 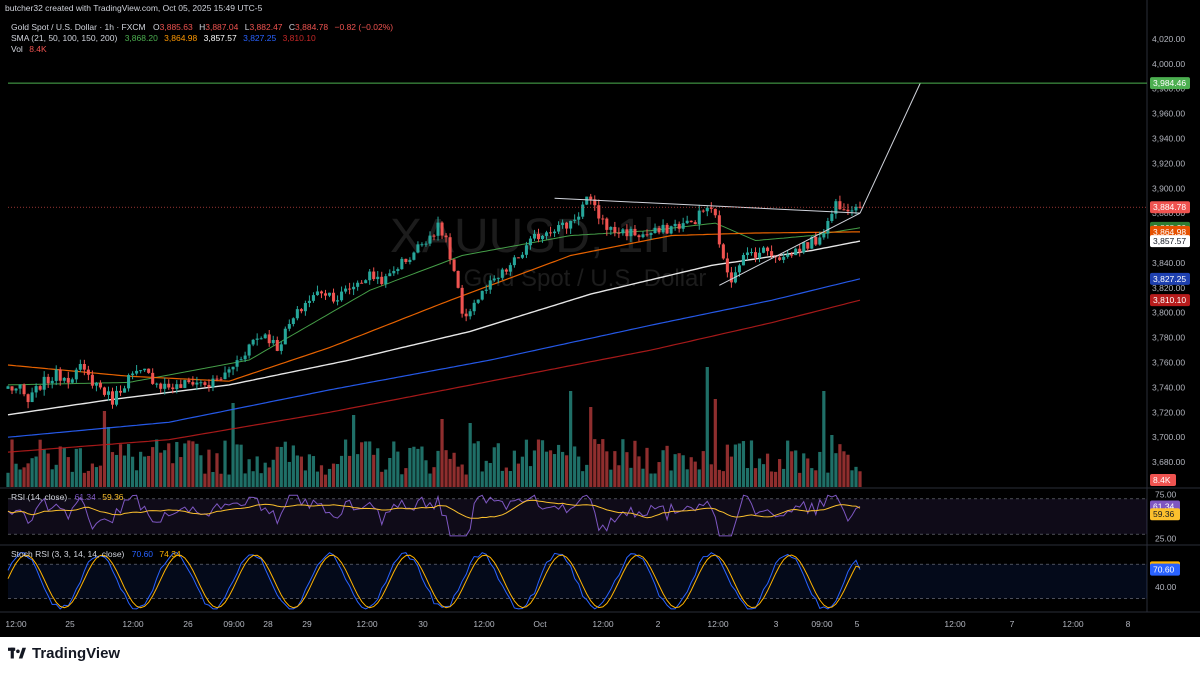 What do you see at coordinates (1164, 514) in the screenshot?
I see `rsi-value-text: 59.36` at bounding box center [1164, 514].